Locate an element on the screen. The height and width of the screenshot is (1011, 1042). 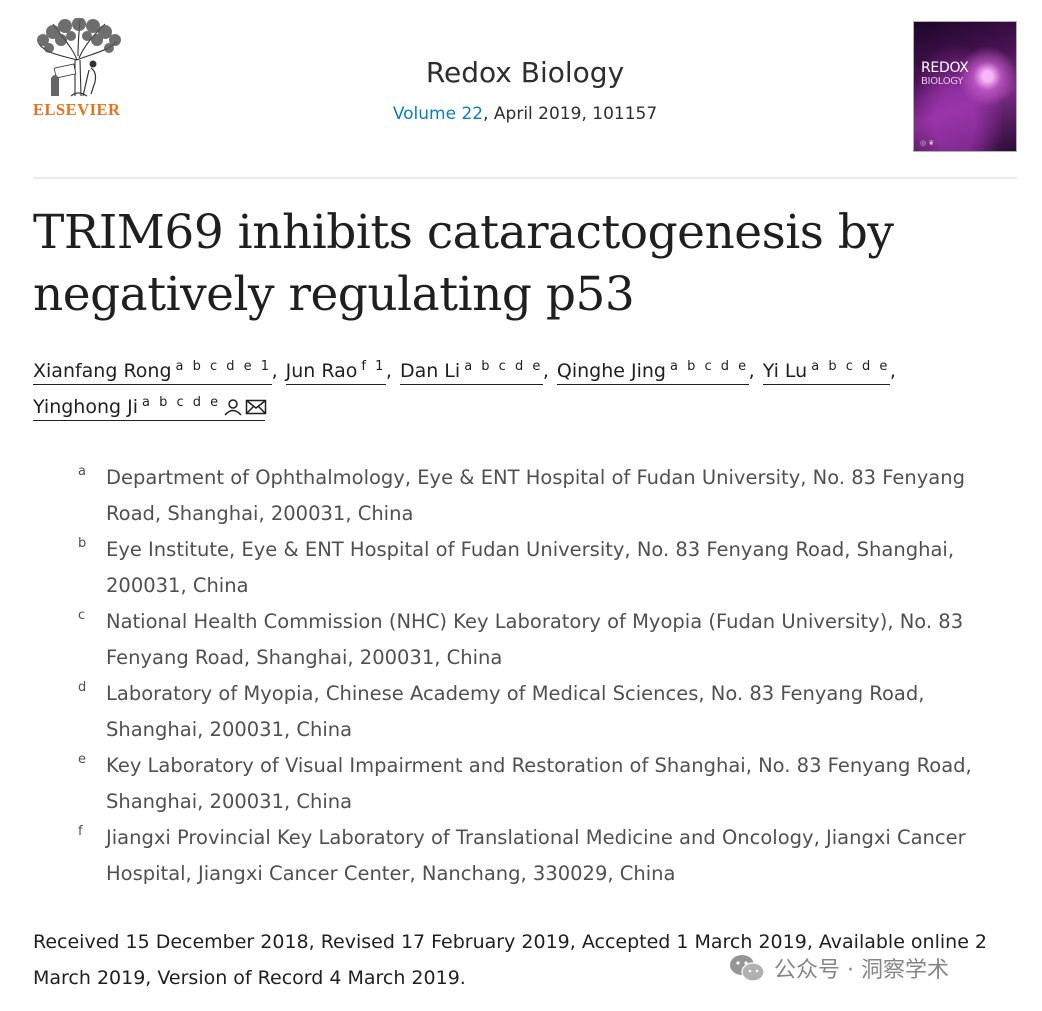
author-name: Jun Rao is located at coordinates (321, 371).